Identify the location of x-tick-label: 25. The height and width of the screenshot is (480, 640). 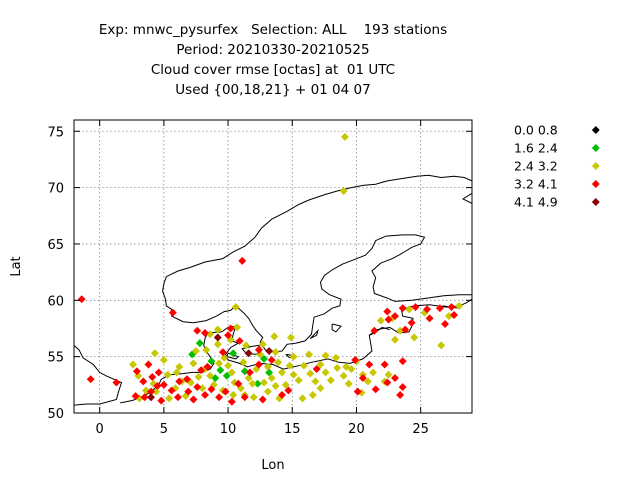
(420, 429).